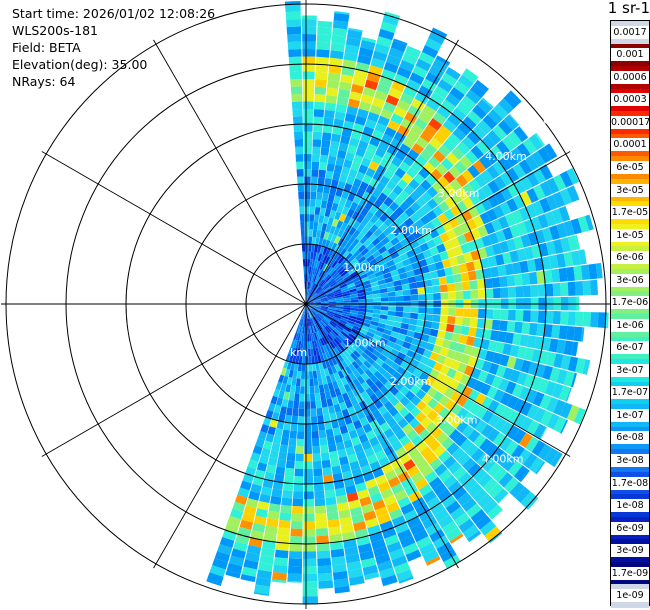 The width and height of the screenshot is (650, 610). I want to click on azimuth-spoke, so click(174, 380).